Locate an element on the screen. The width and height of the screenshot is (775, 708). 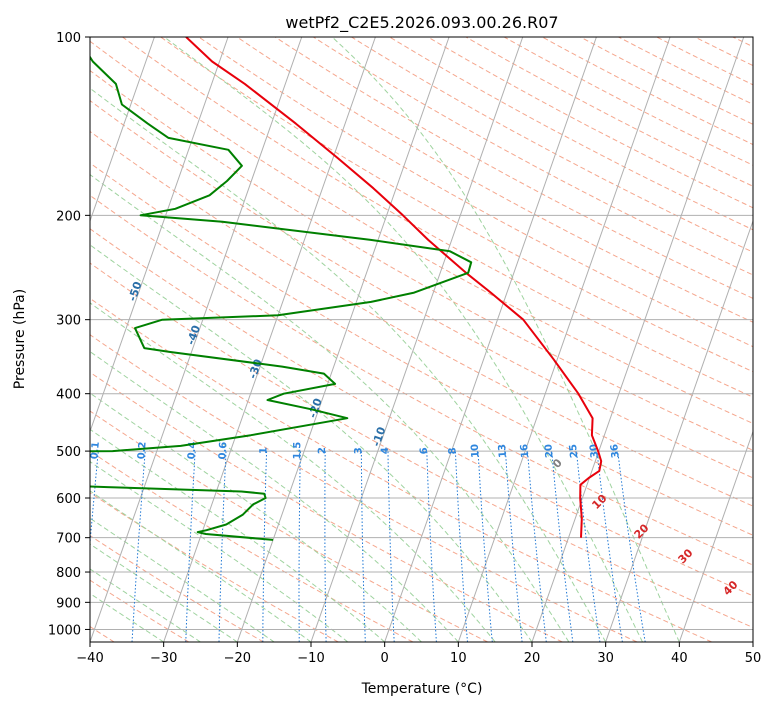
mixing-ratio-label: 0.2 is located at coordinates (142, 450).